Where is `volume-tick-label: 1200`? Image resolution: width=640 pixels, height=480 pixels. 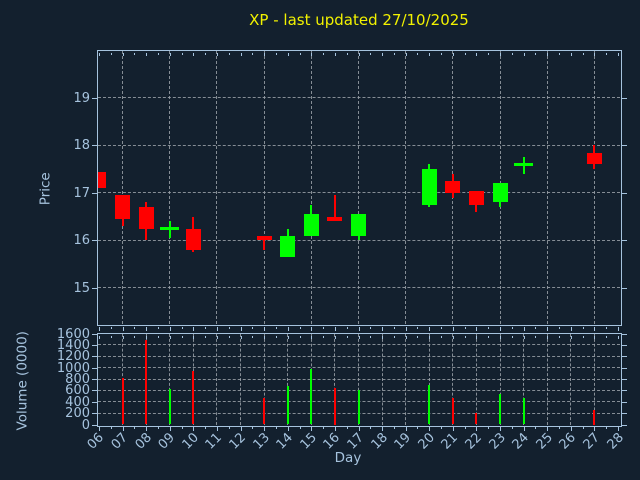
volume-tick-label: 1200 is located at coordinates (73, 357).